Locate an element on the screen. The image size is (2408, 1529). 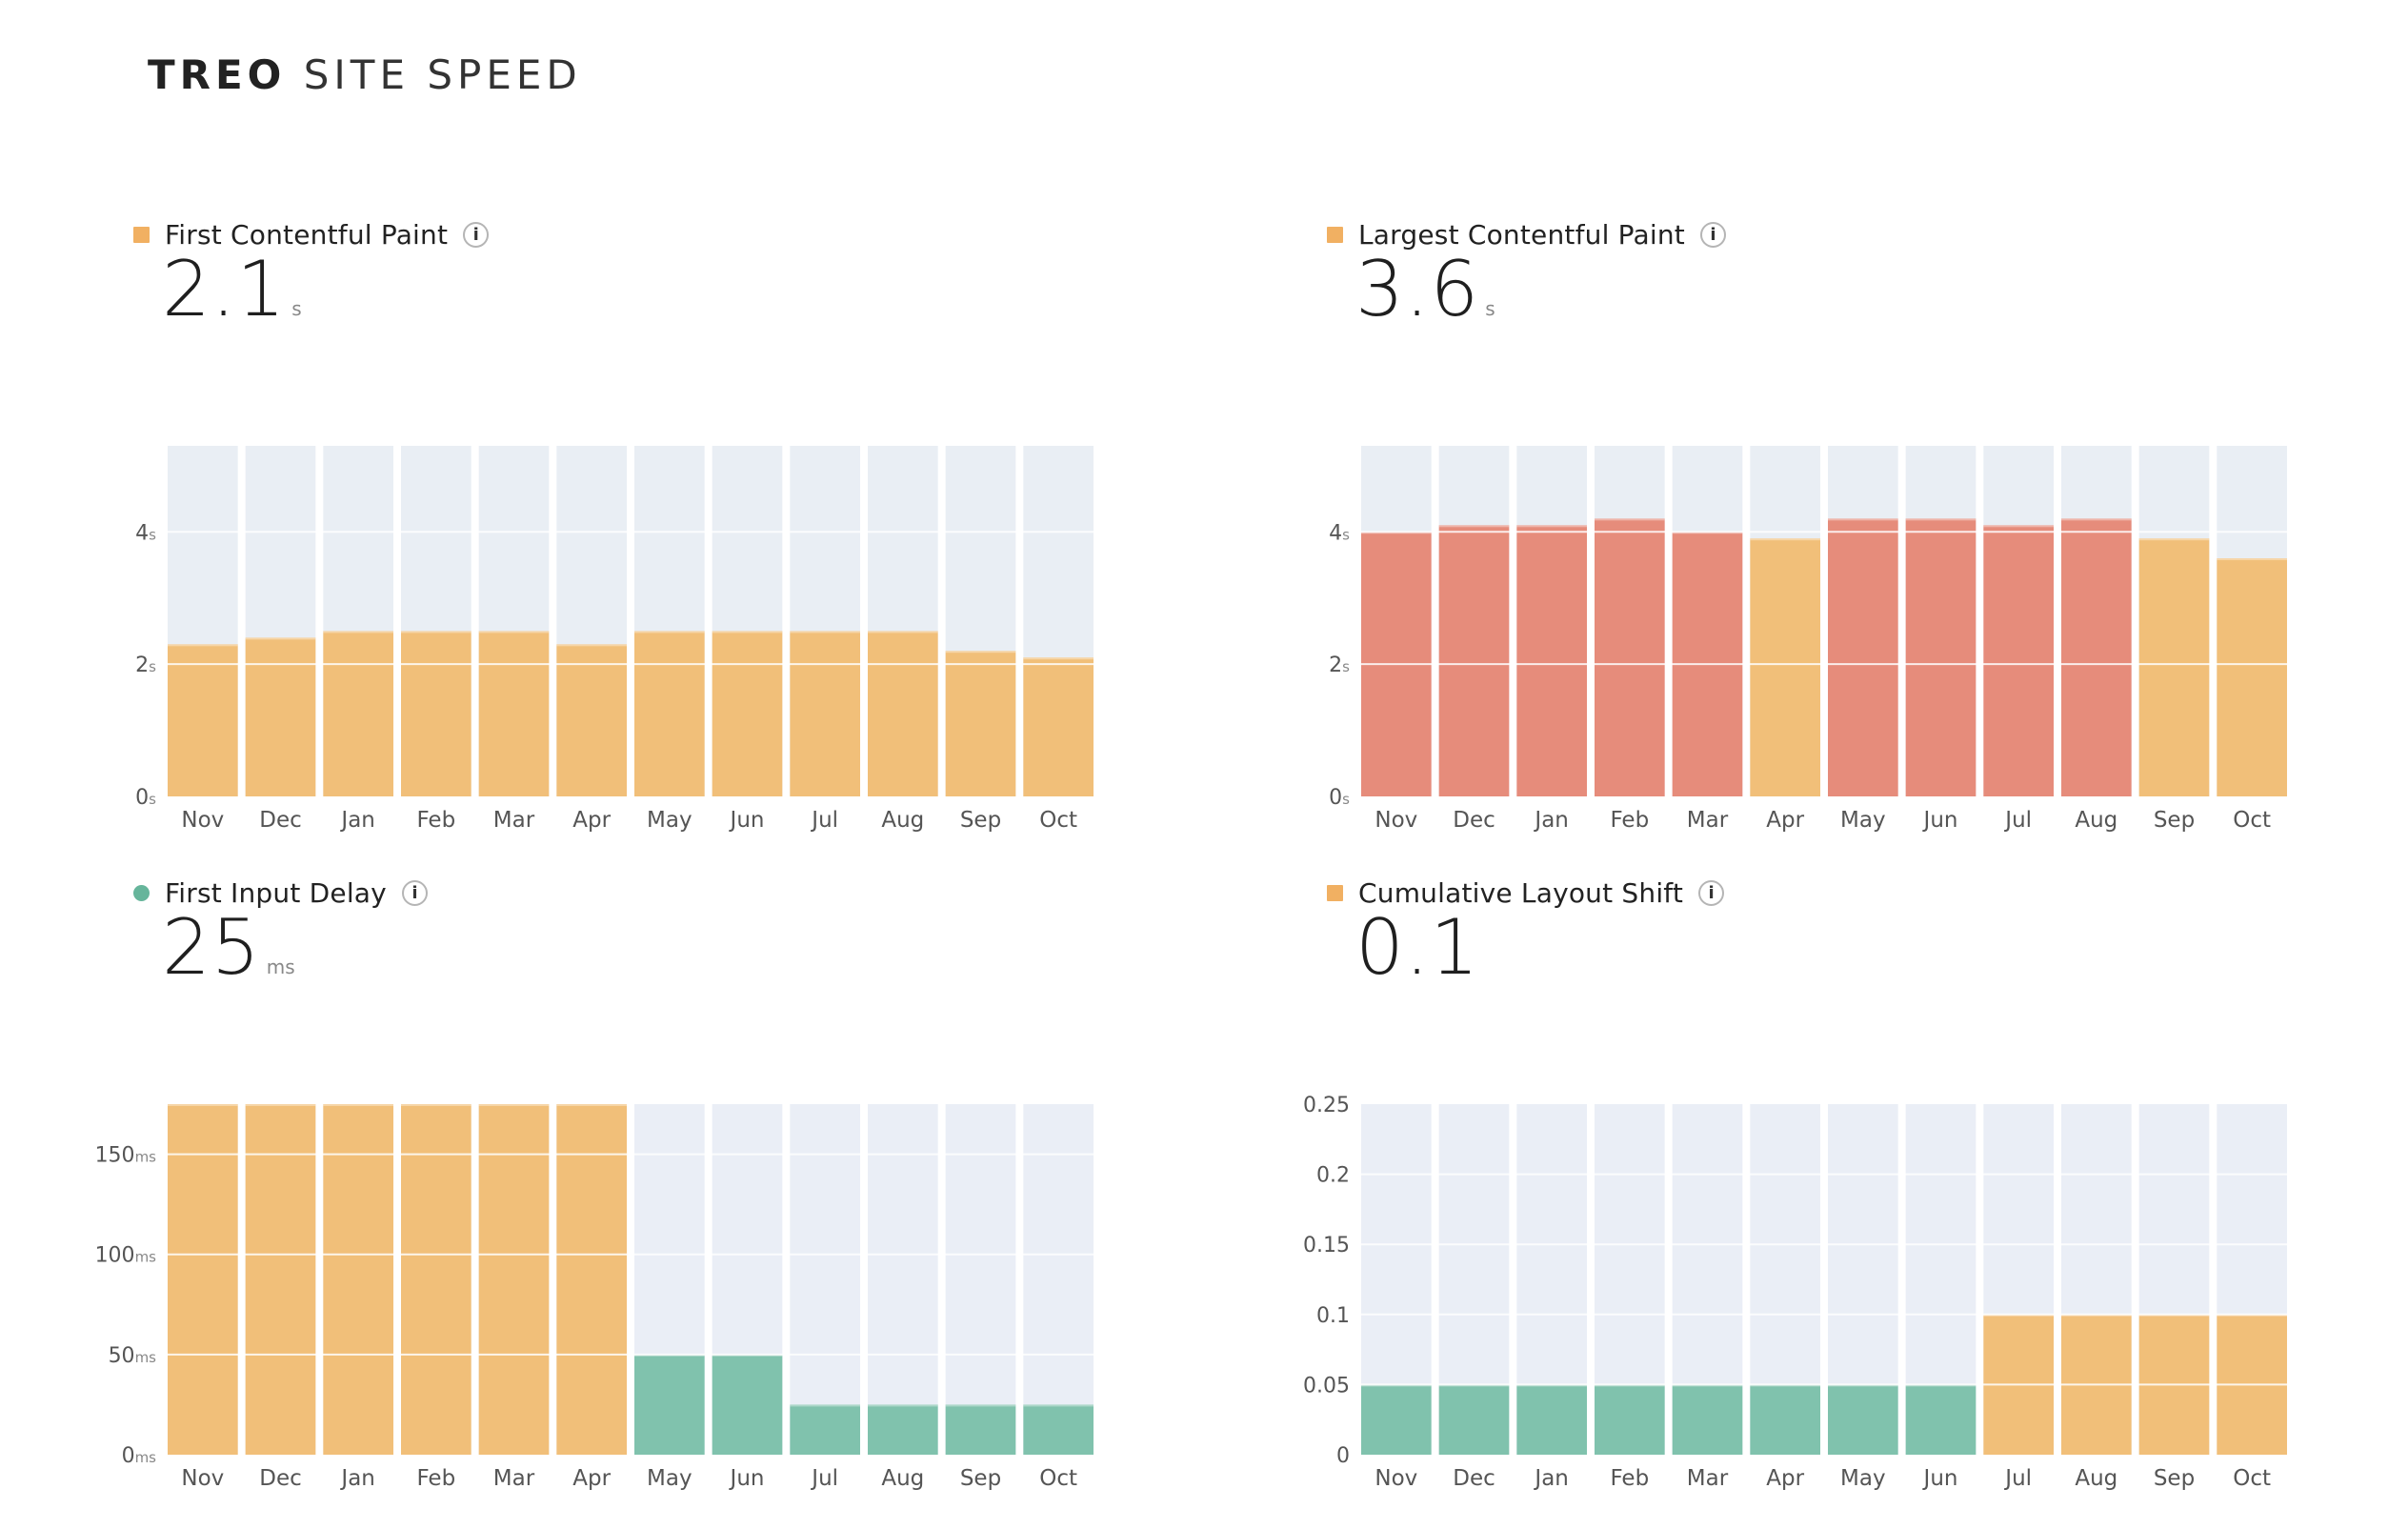
cls-xtick-label: Aug is located at coordinates (2096, 1478).